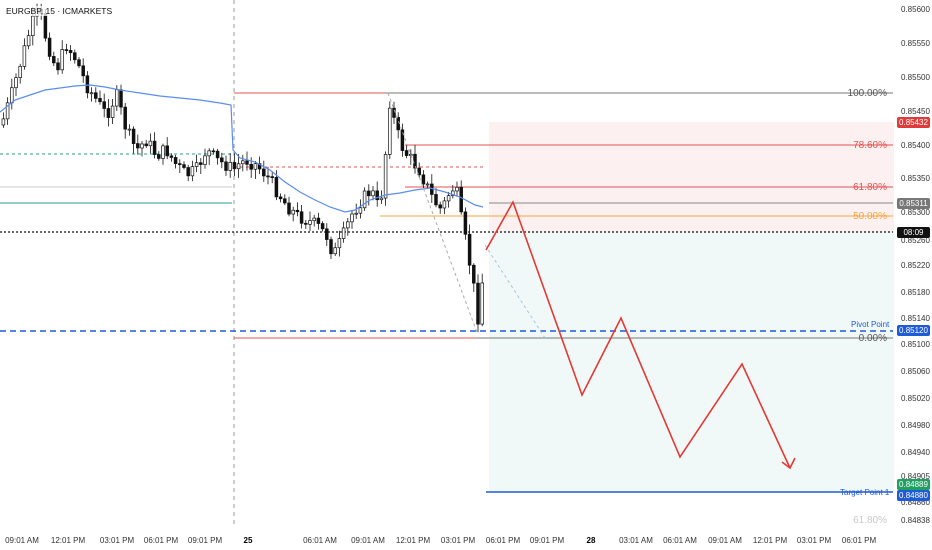 Image resolution: width=932 pixels, height=550 pixels. Describe the element at coordinates (915, 502) in the screenshot. I see `price-tick-label: 0.84860` at that location.